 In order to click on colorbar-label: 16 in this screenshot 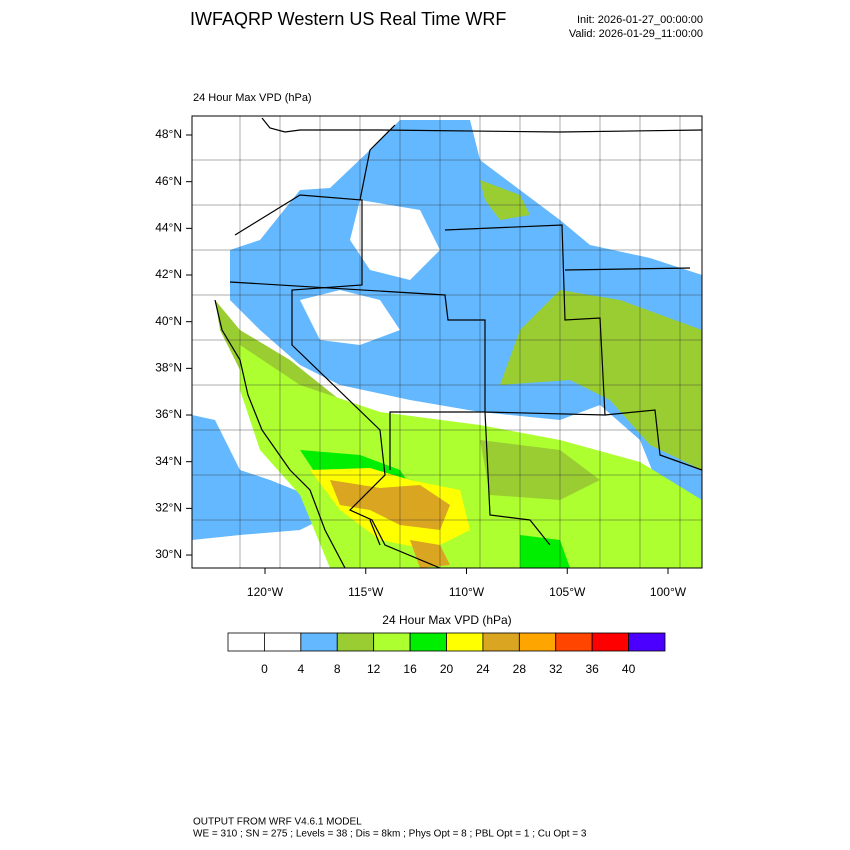, I will do `click(410, 669)`.